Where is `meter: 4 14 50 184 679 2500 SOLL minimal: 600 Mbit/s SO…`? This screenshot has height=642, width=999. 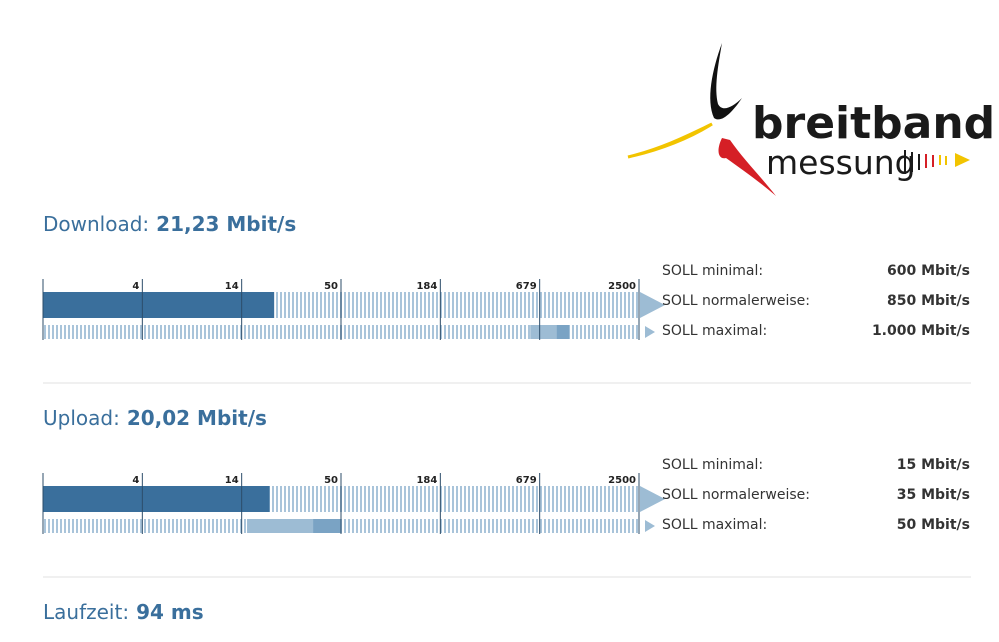 meter: 4 14 50 184 679 2500 SOLL minimal: 600 Mbit/s SO… is located at coordinates (506, 301).